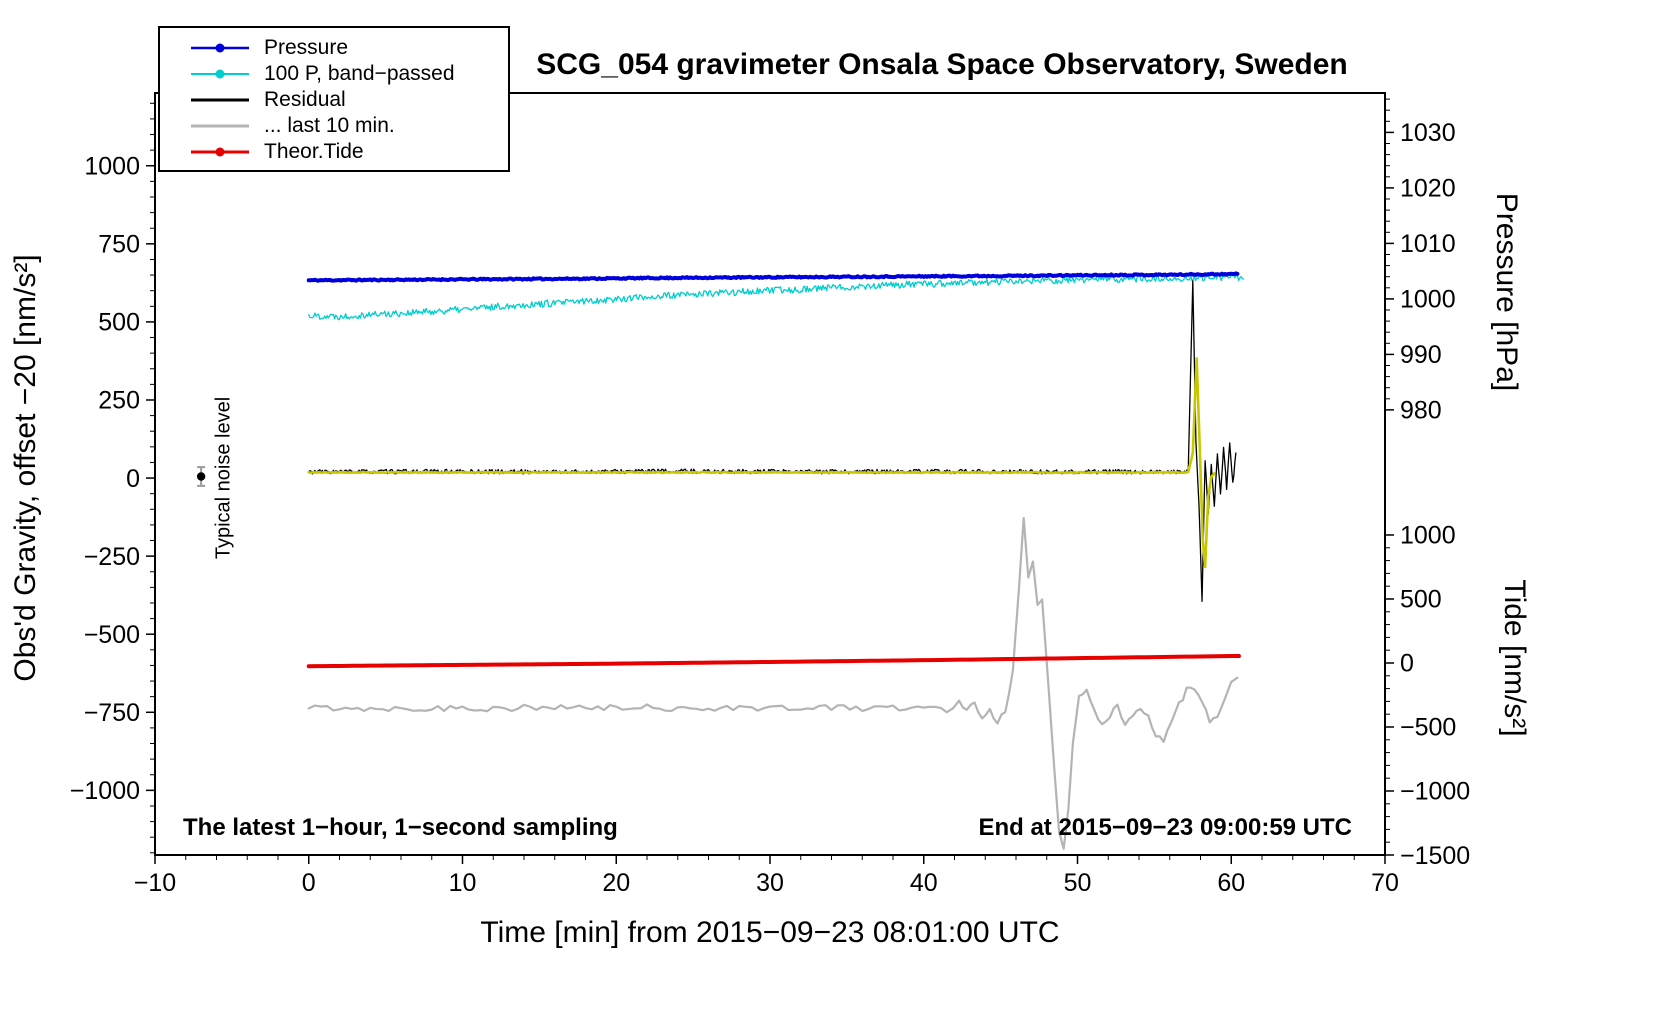  I want to click on legend-item: Residual, so click(334, 100).